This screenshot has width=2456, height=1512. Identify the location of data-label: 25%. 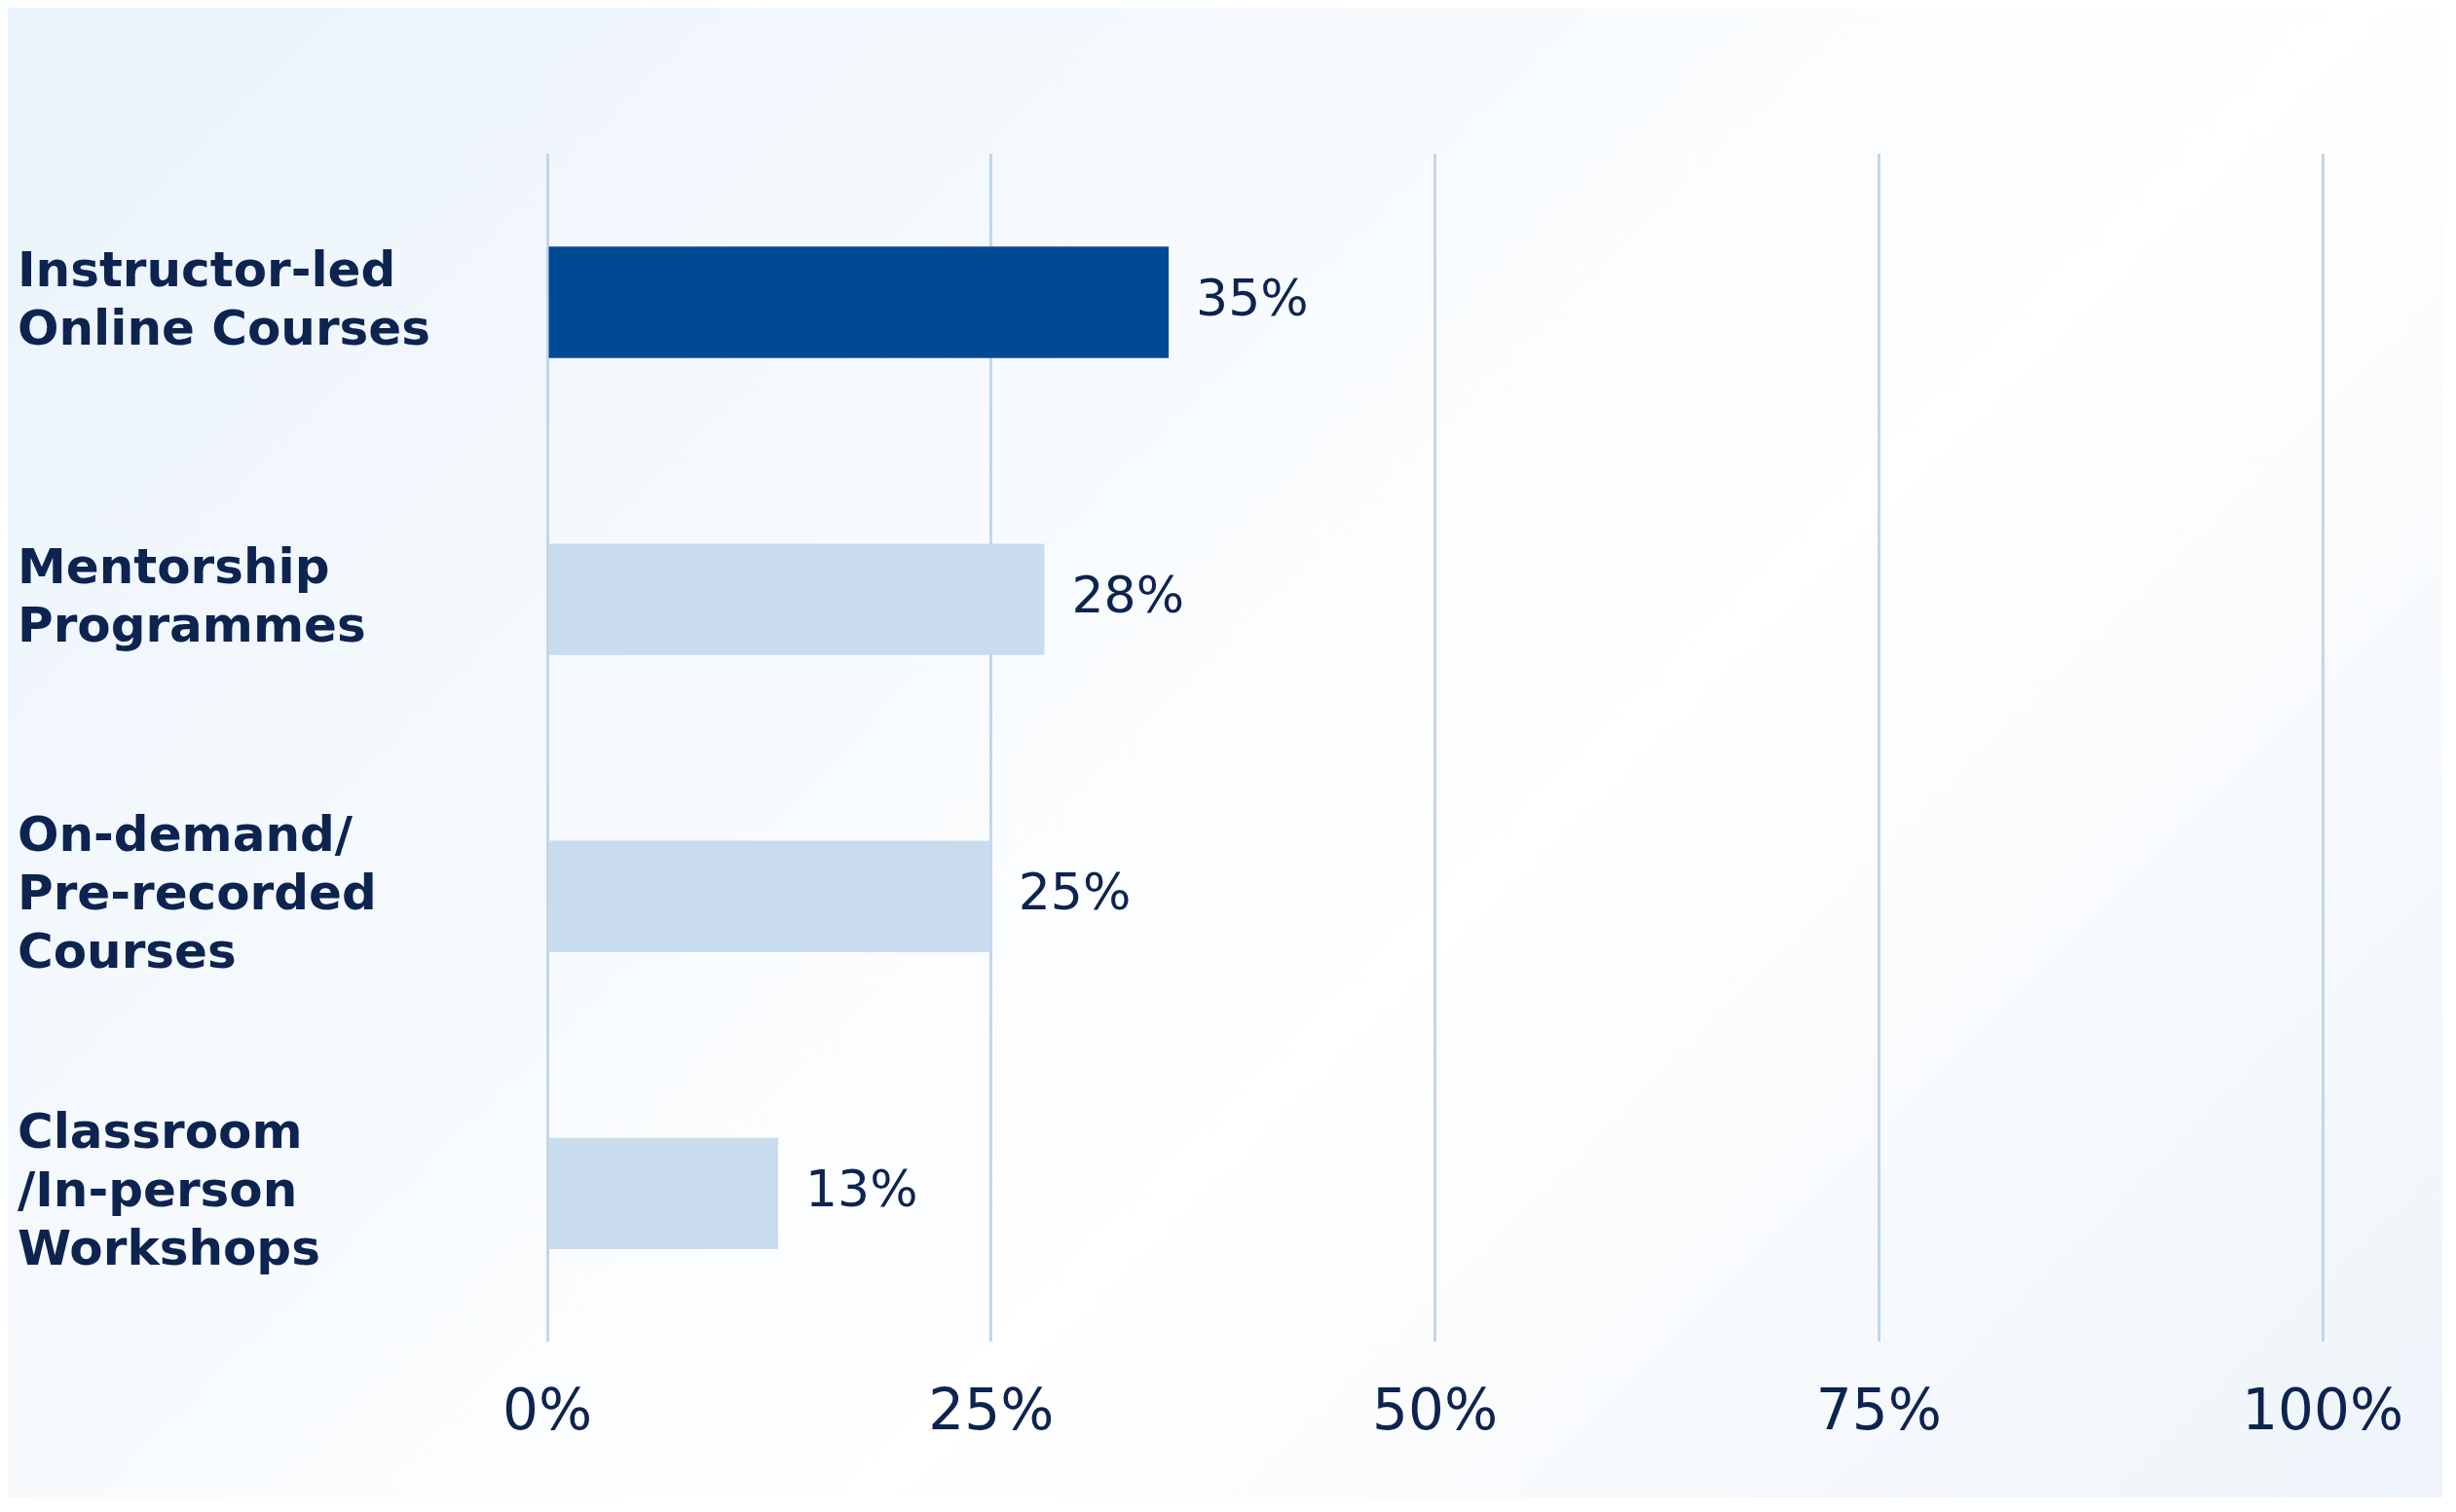
(1075, 892).